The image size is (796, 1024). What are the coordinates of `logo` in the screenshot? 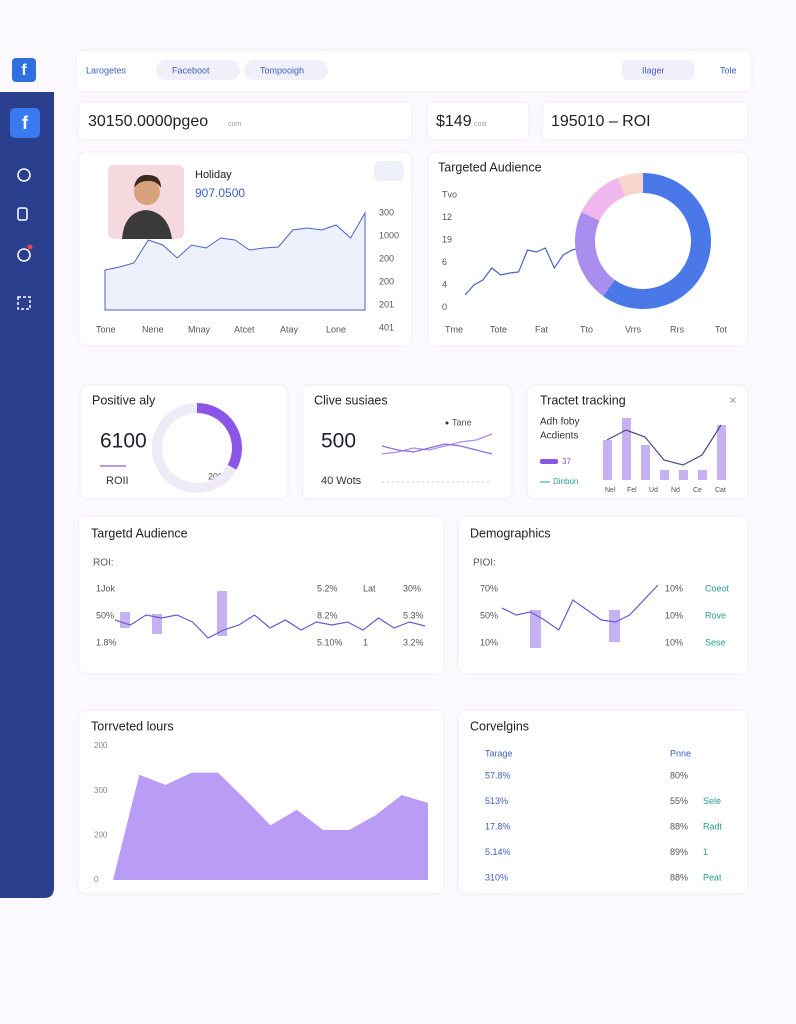 It's located at (24, 70).